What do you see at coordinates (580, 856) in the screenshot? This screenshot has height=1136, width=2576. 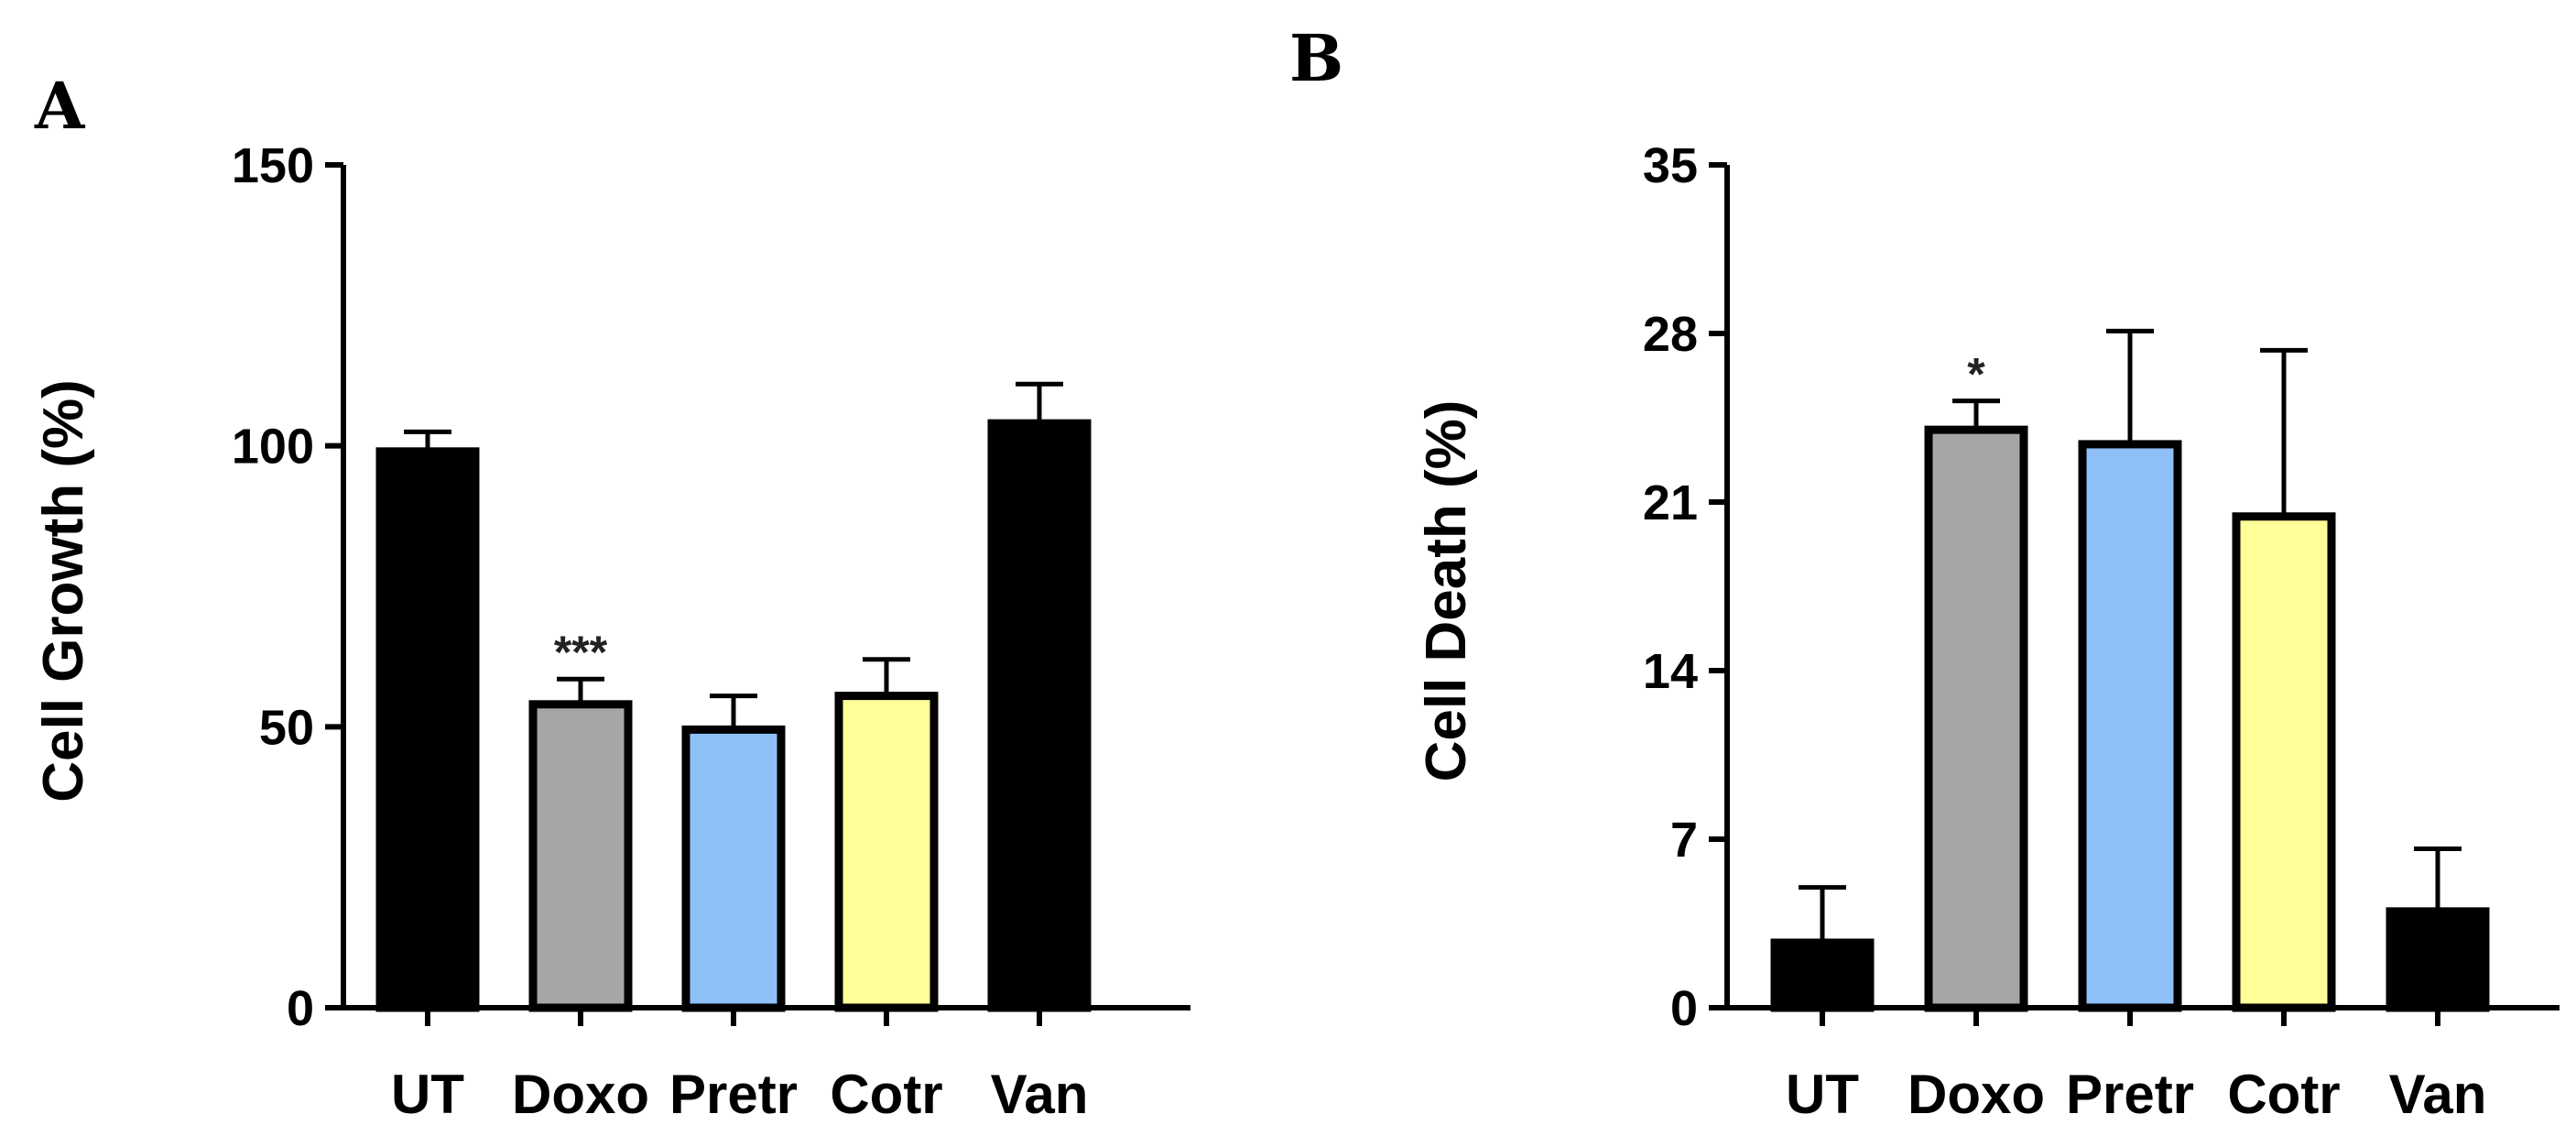 I see `bar-a-doxo` at bounding box center [580, 856].